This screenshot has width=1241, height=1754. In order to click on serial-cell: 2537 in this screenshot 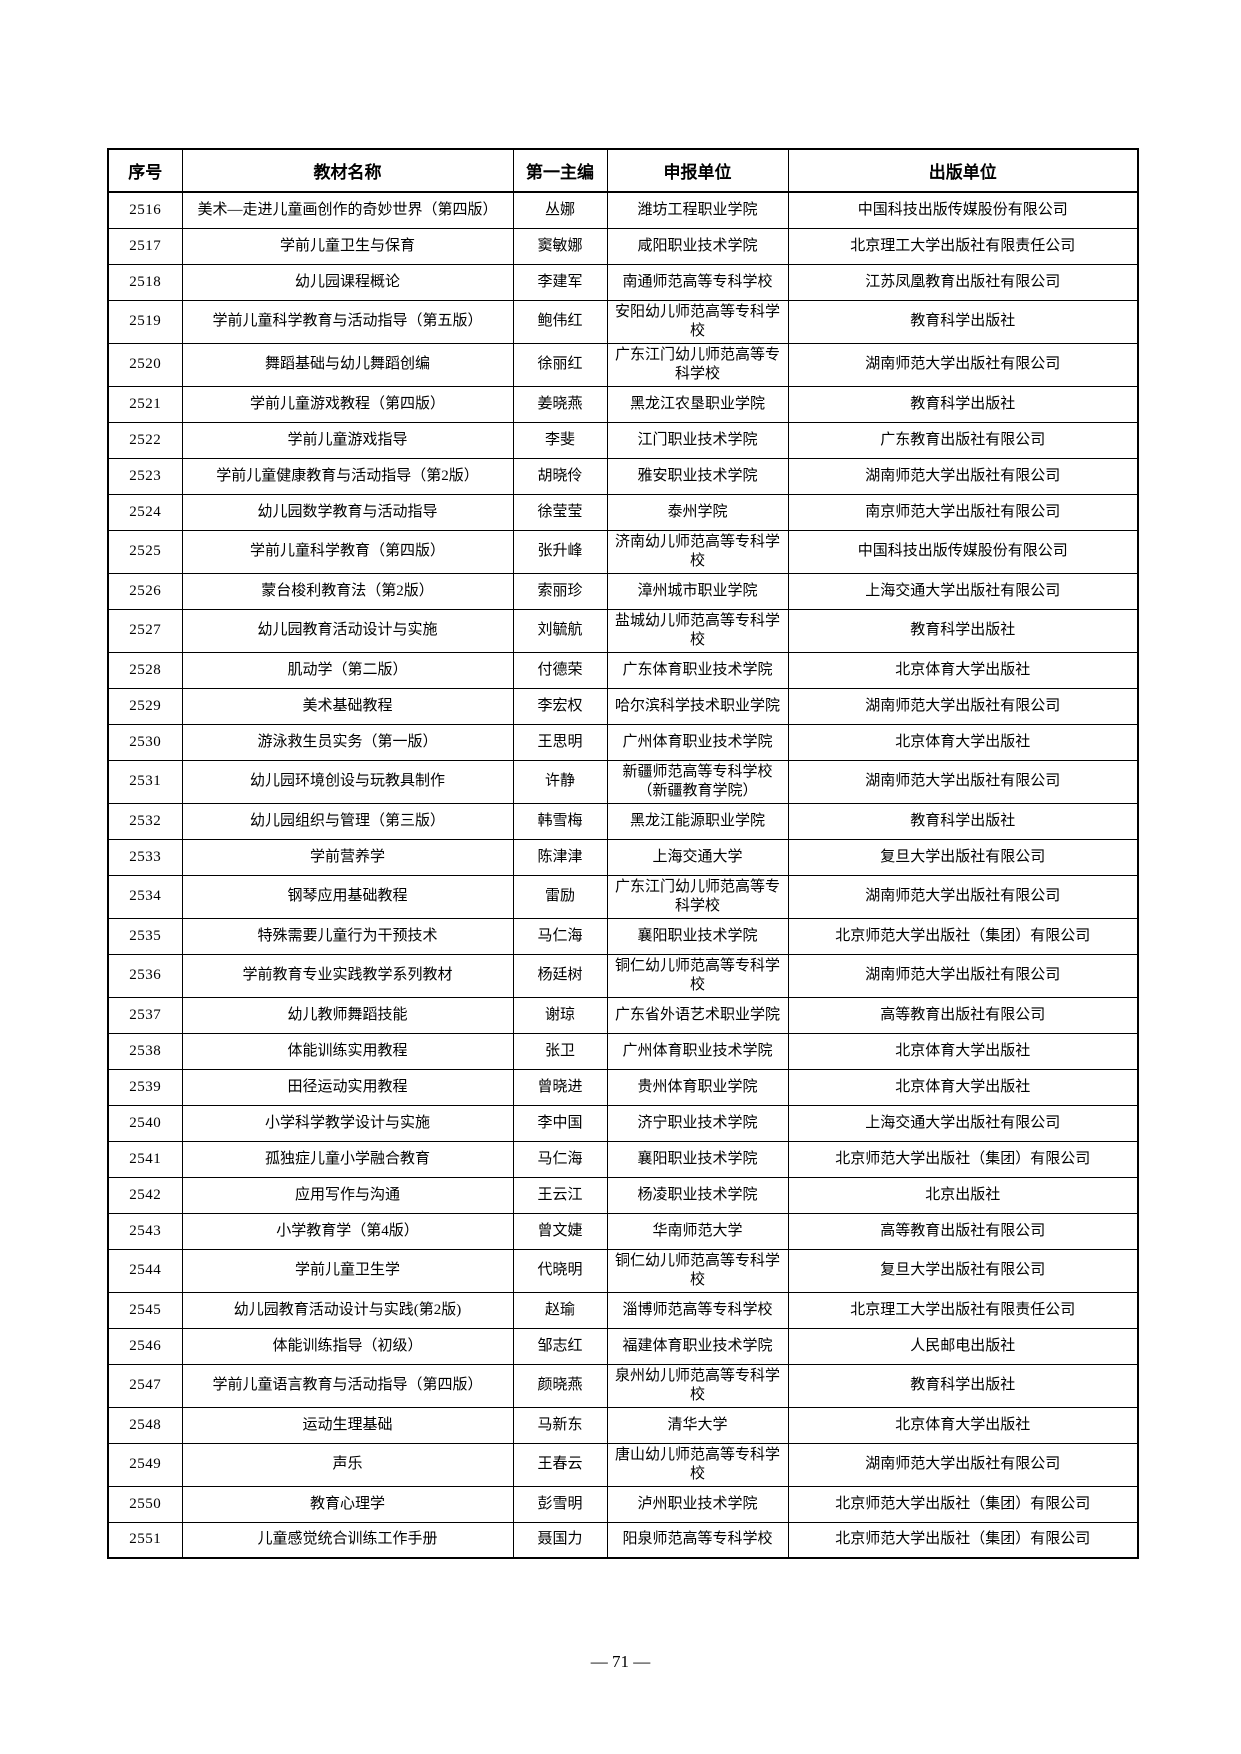, I will do `click(145, 1015)`.